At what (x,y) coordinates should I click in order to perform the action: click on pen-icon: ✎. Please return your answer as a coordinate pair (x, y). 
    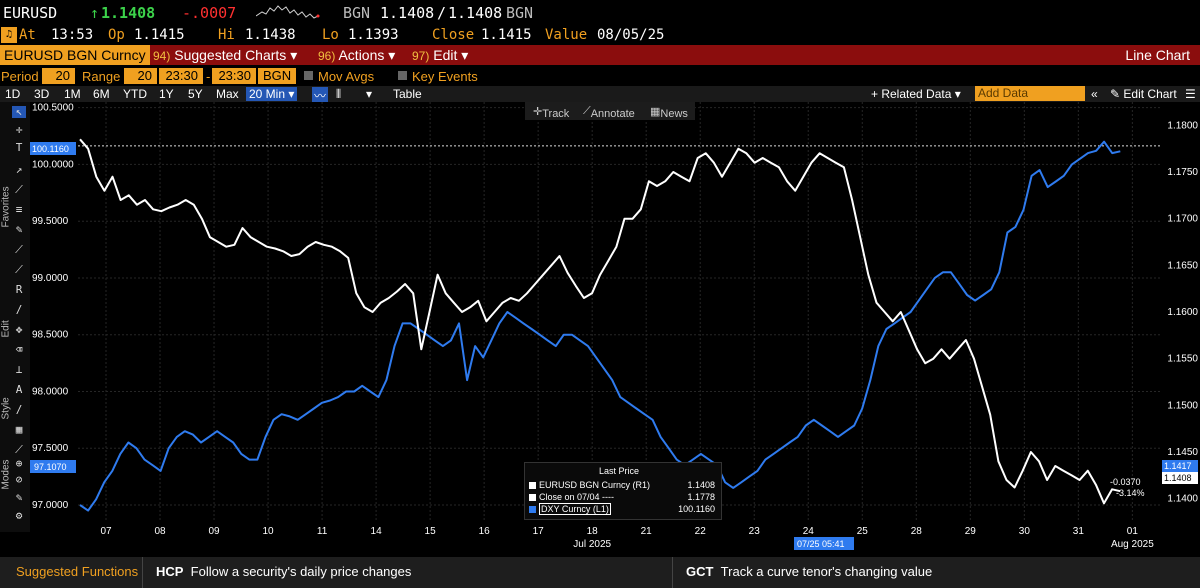
    Looking at the image, I should click on (19, 229).